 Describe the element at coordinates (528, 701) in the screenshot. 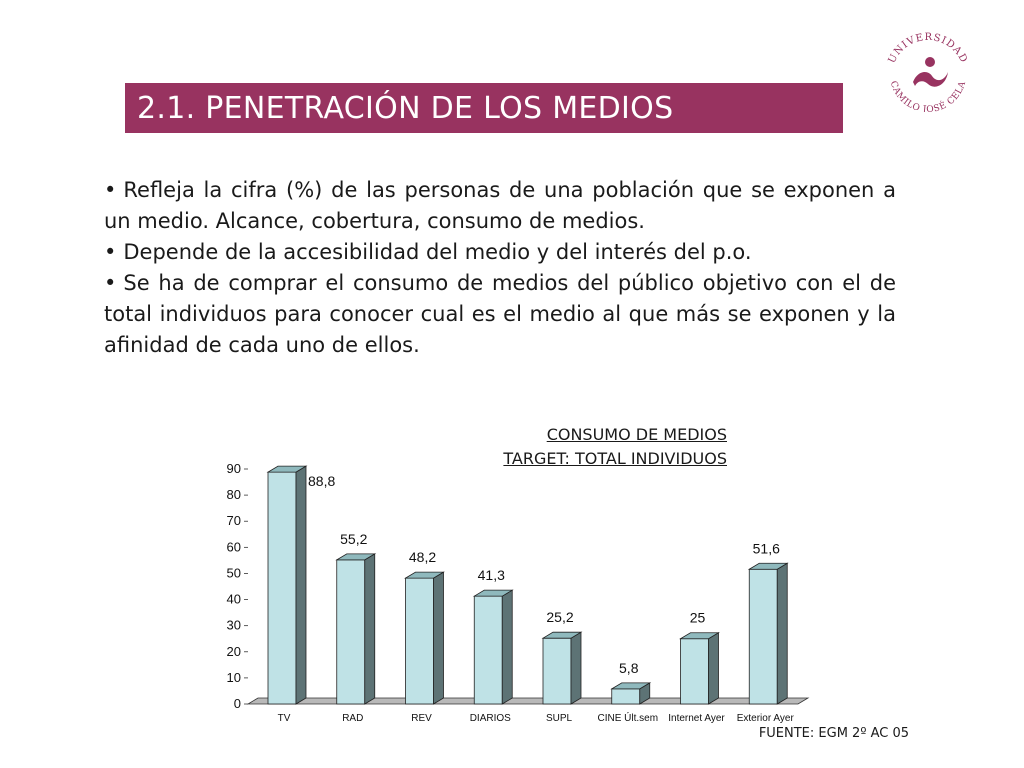

I see `chart-floor` at that location.